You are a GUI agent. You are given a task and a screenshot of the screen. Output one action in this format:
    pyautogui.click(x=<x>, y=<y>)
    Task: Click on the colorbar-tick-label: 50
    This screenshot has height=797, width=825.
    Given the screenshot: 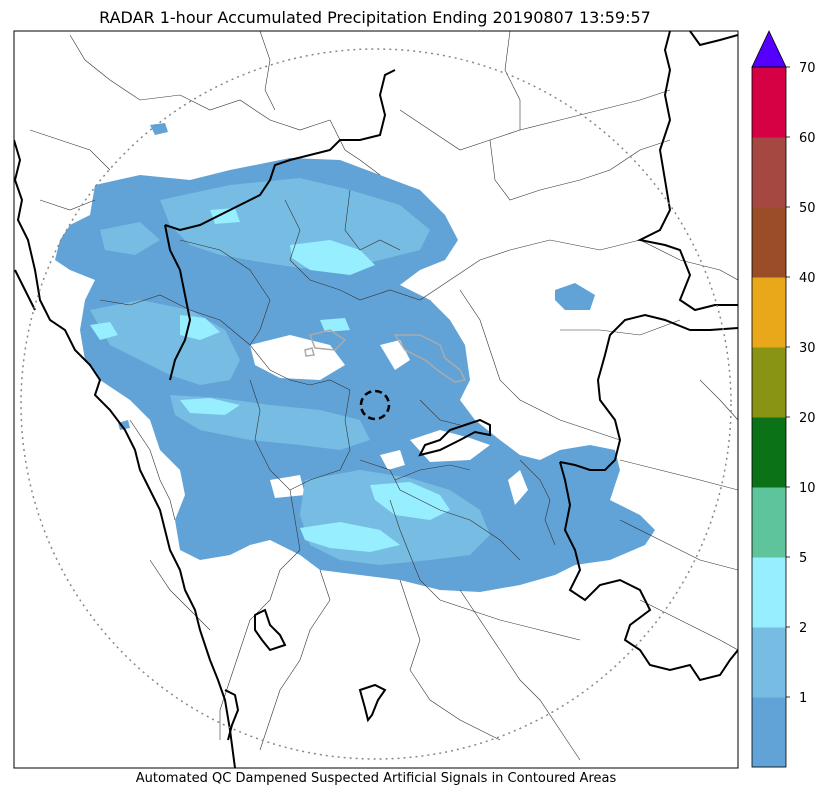 What is the action you would take?
    pyautogui.click(x=807, y=208)
    